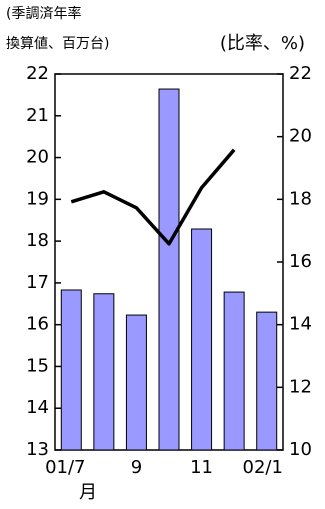  Describe the element at coordinates (300, 324) in the screenshot. I see `y2-tick-label: 14` at that location.